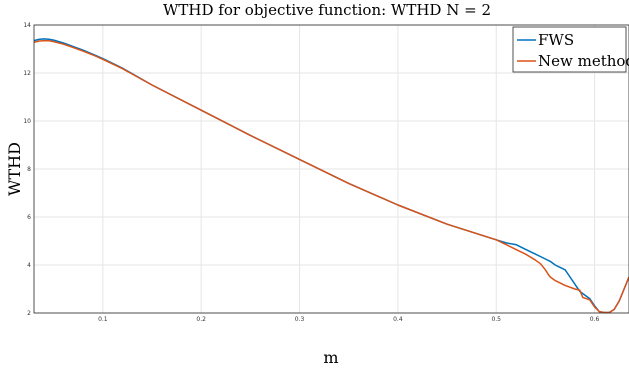 Image resolution: width=629 pixels, height=372 pixels. What do you see at coordinates (29, 217) in the screenshot?
I see `y-tick-label: 6` at bounding box center [29, 217].